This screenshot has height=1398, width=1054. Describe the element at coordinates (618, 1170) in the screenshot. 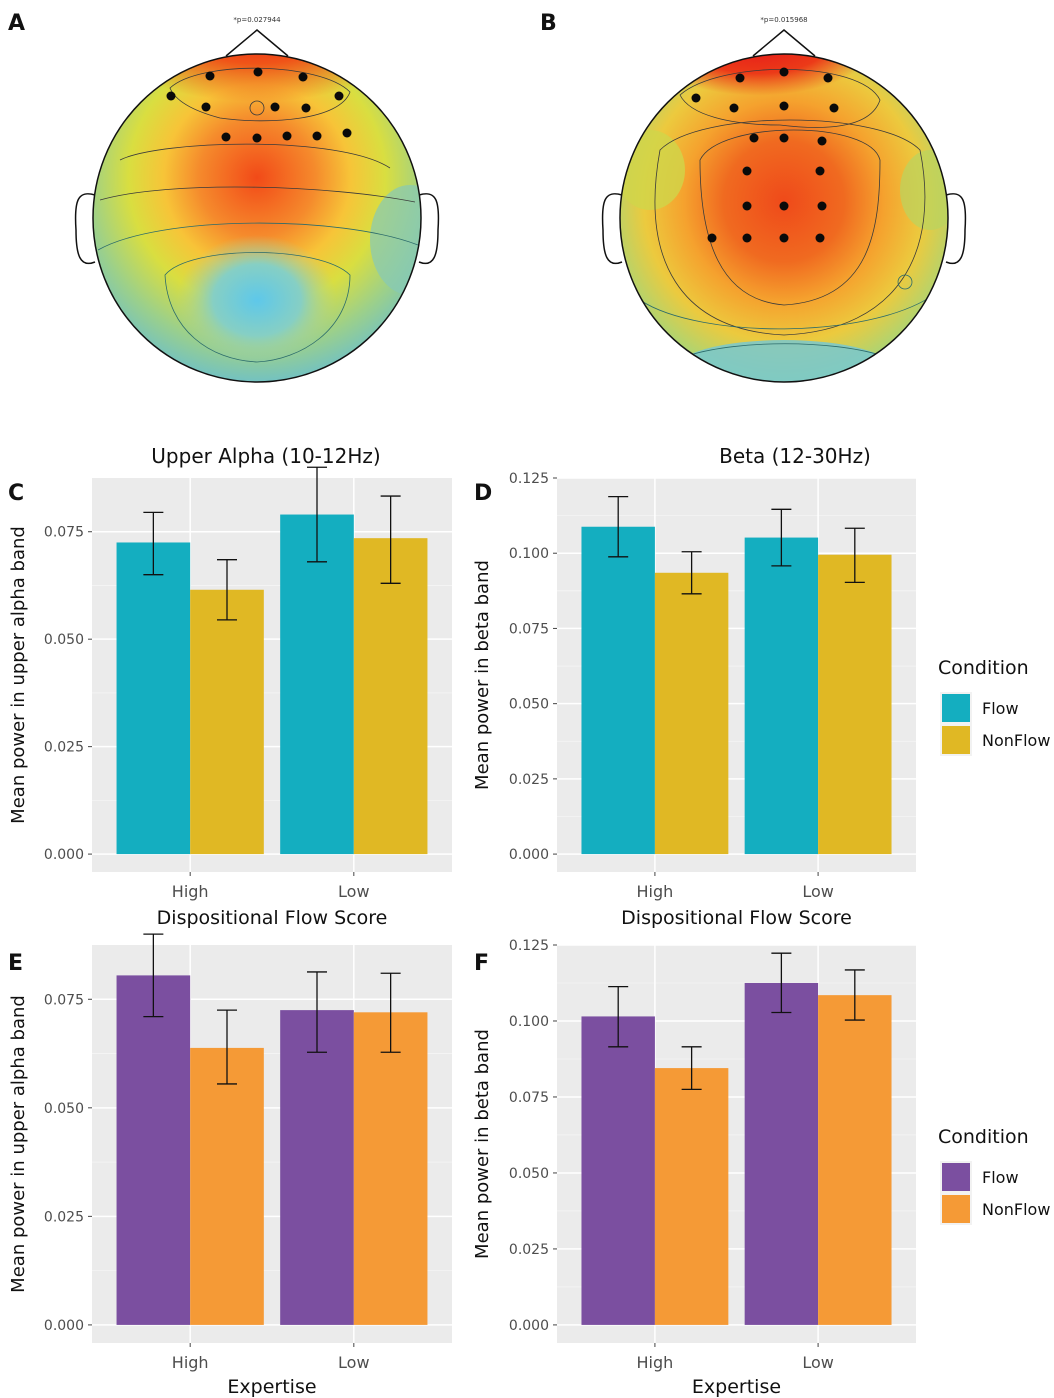

I see `panel-f-bar-flow-high` at that location.